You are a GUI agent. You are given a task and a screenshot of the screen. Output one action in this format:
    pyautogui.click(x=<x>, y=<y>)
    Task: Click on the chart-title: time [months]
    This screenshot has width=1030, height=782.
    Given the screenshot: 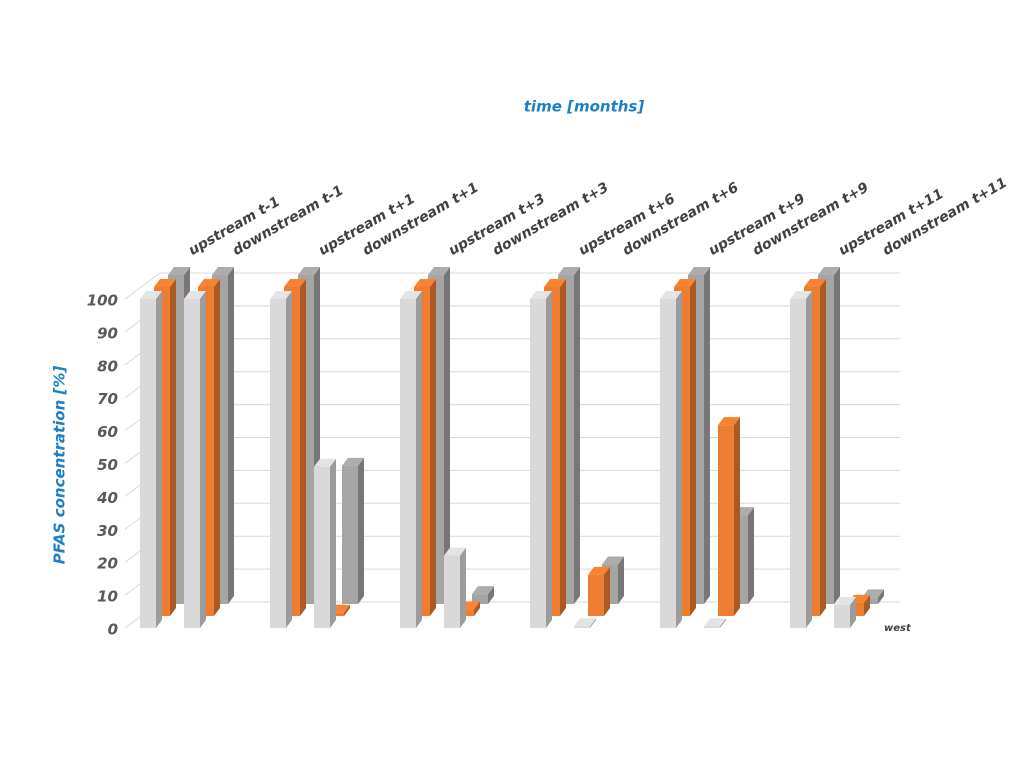 What is the action you would take?
    pyautogui.click(x=584, y=107)
    